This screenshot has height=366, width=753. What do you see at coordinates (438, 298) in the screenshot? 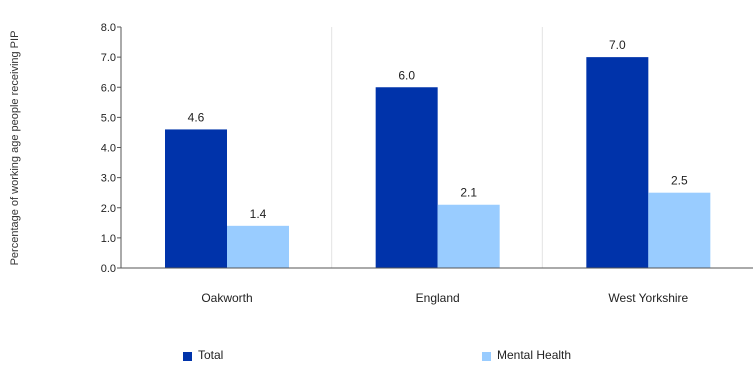
I see `x-category-label: England` at bounding box center [438, 298].